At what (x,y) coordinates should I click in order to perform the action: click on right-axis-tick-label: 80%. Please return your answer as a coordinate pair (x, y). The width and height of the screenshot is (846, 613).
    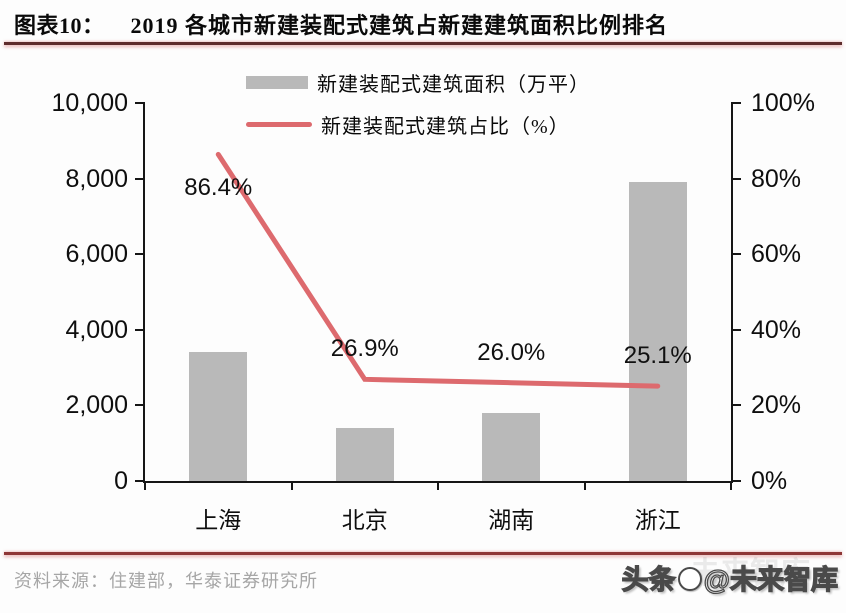
    Looking at the image, I should click on (776, 178).